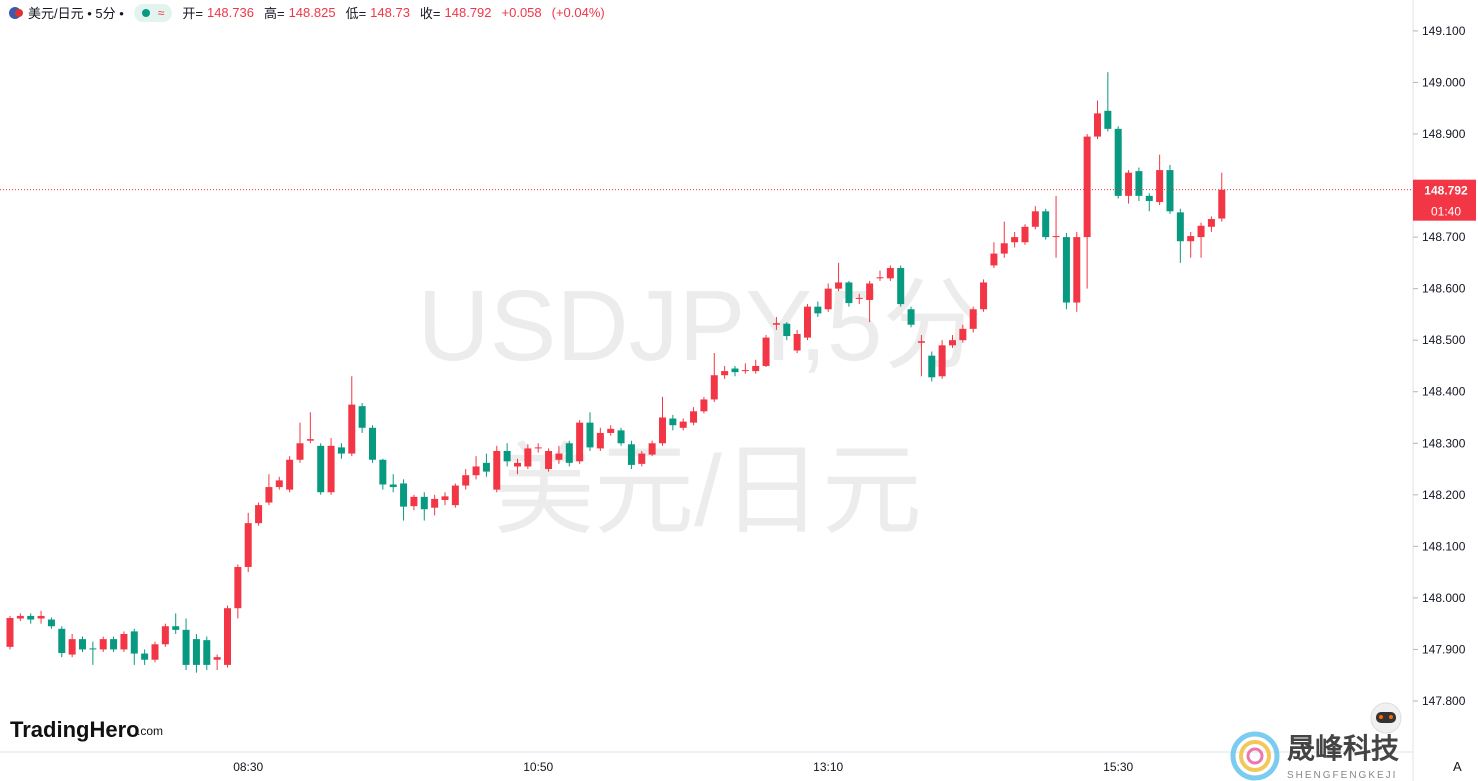 The height and width of the screenshot is (781, 1478). I want to click on change-percent: (+0.04%), so click(578, 12).